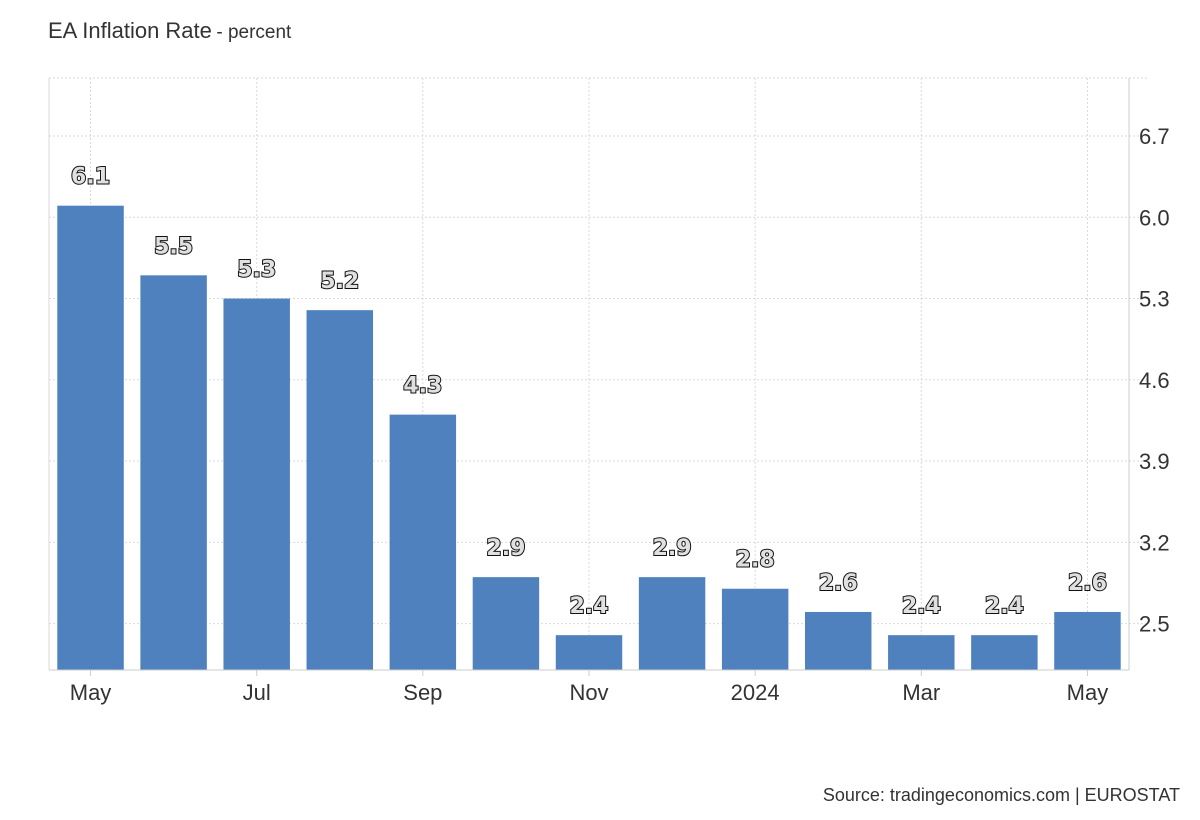 This screenshot has width=1200, height=820. What do you see at coordinates (339, 281) in the screenshot?
I see `data-label: 5.2` at bounding box center [339, 281].